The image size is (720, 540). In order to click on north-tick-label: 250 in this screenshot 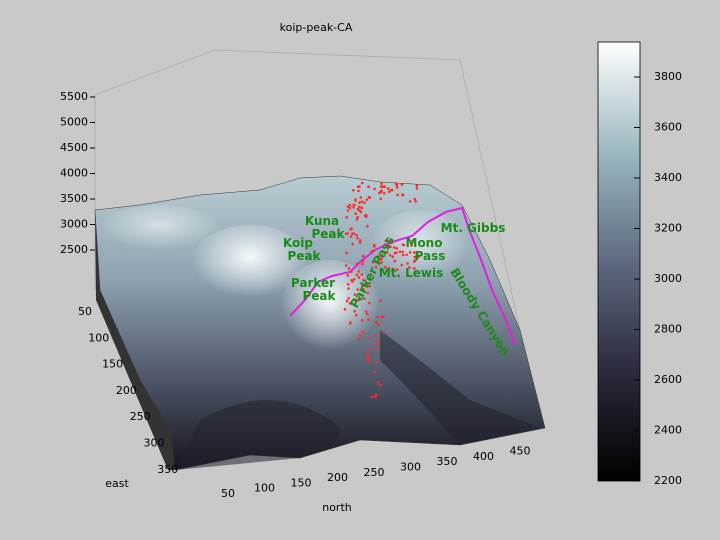, I will do `click(374, 472)`.